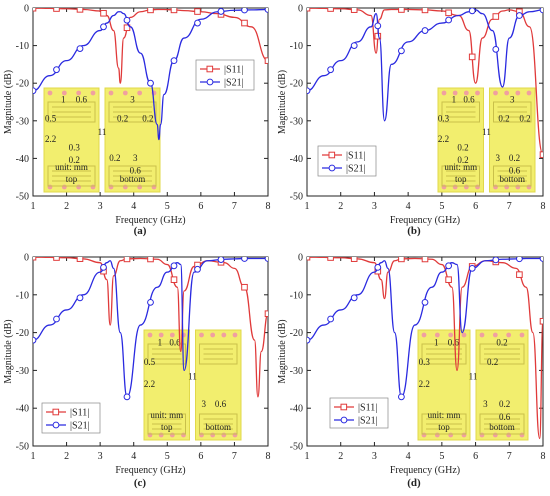 This screenshot has height=496, width=550. Describe the element at coordinates (296, 333) in the screenshot. I see `y-tick-label: -20` at that location.